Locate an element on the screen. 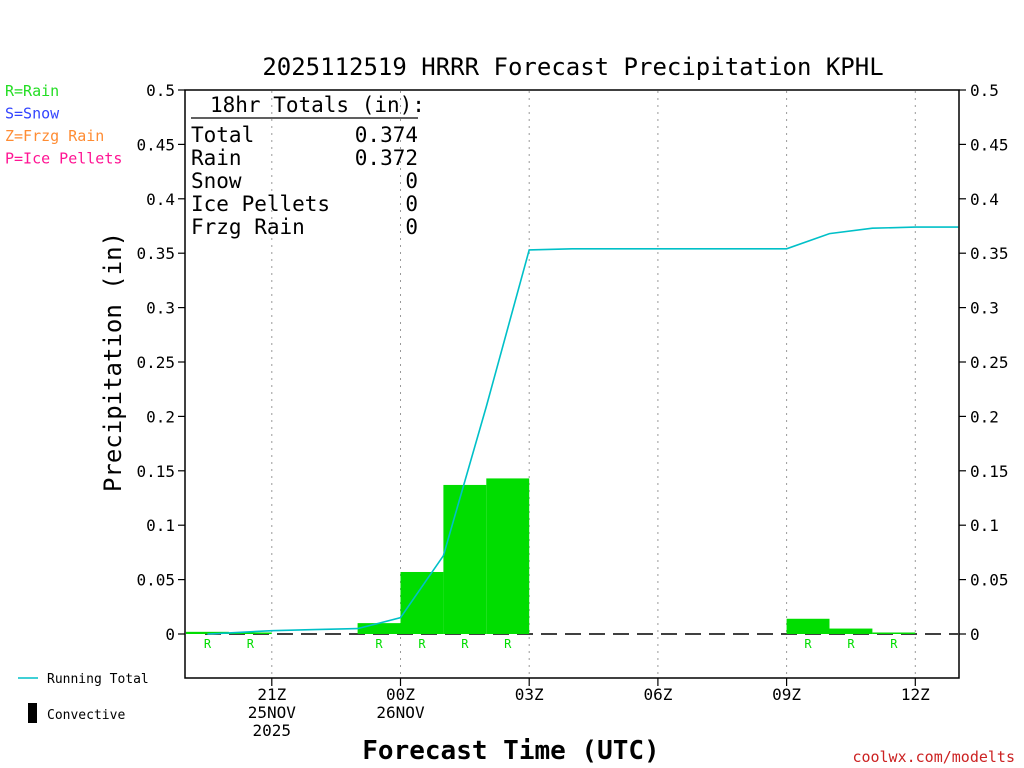 The width and height of the screenshot is (1024, 768). x-tick-label: 21Z is located at coordinates (271, 694).